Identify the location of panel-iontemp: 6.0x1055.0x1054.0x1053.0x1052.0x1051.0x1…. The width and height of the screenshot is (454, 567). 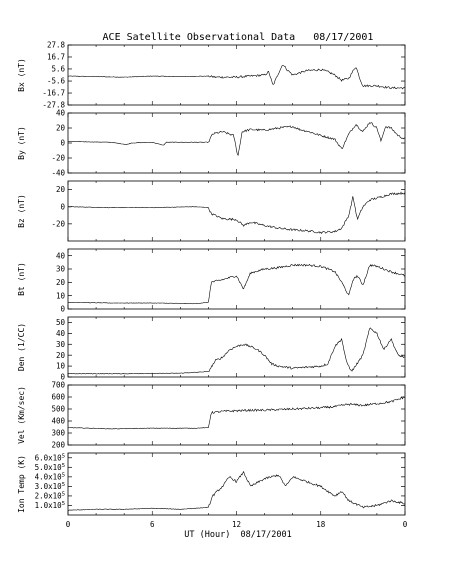
(211, 484).